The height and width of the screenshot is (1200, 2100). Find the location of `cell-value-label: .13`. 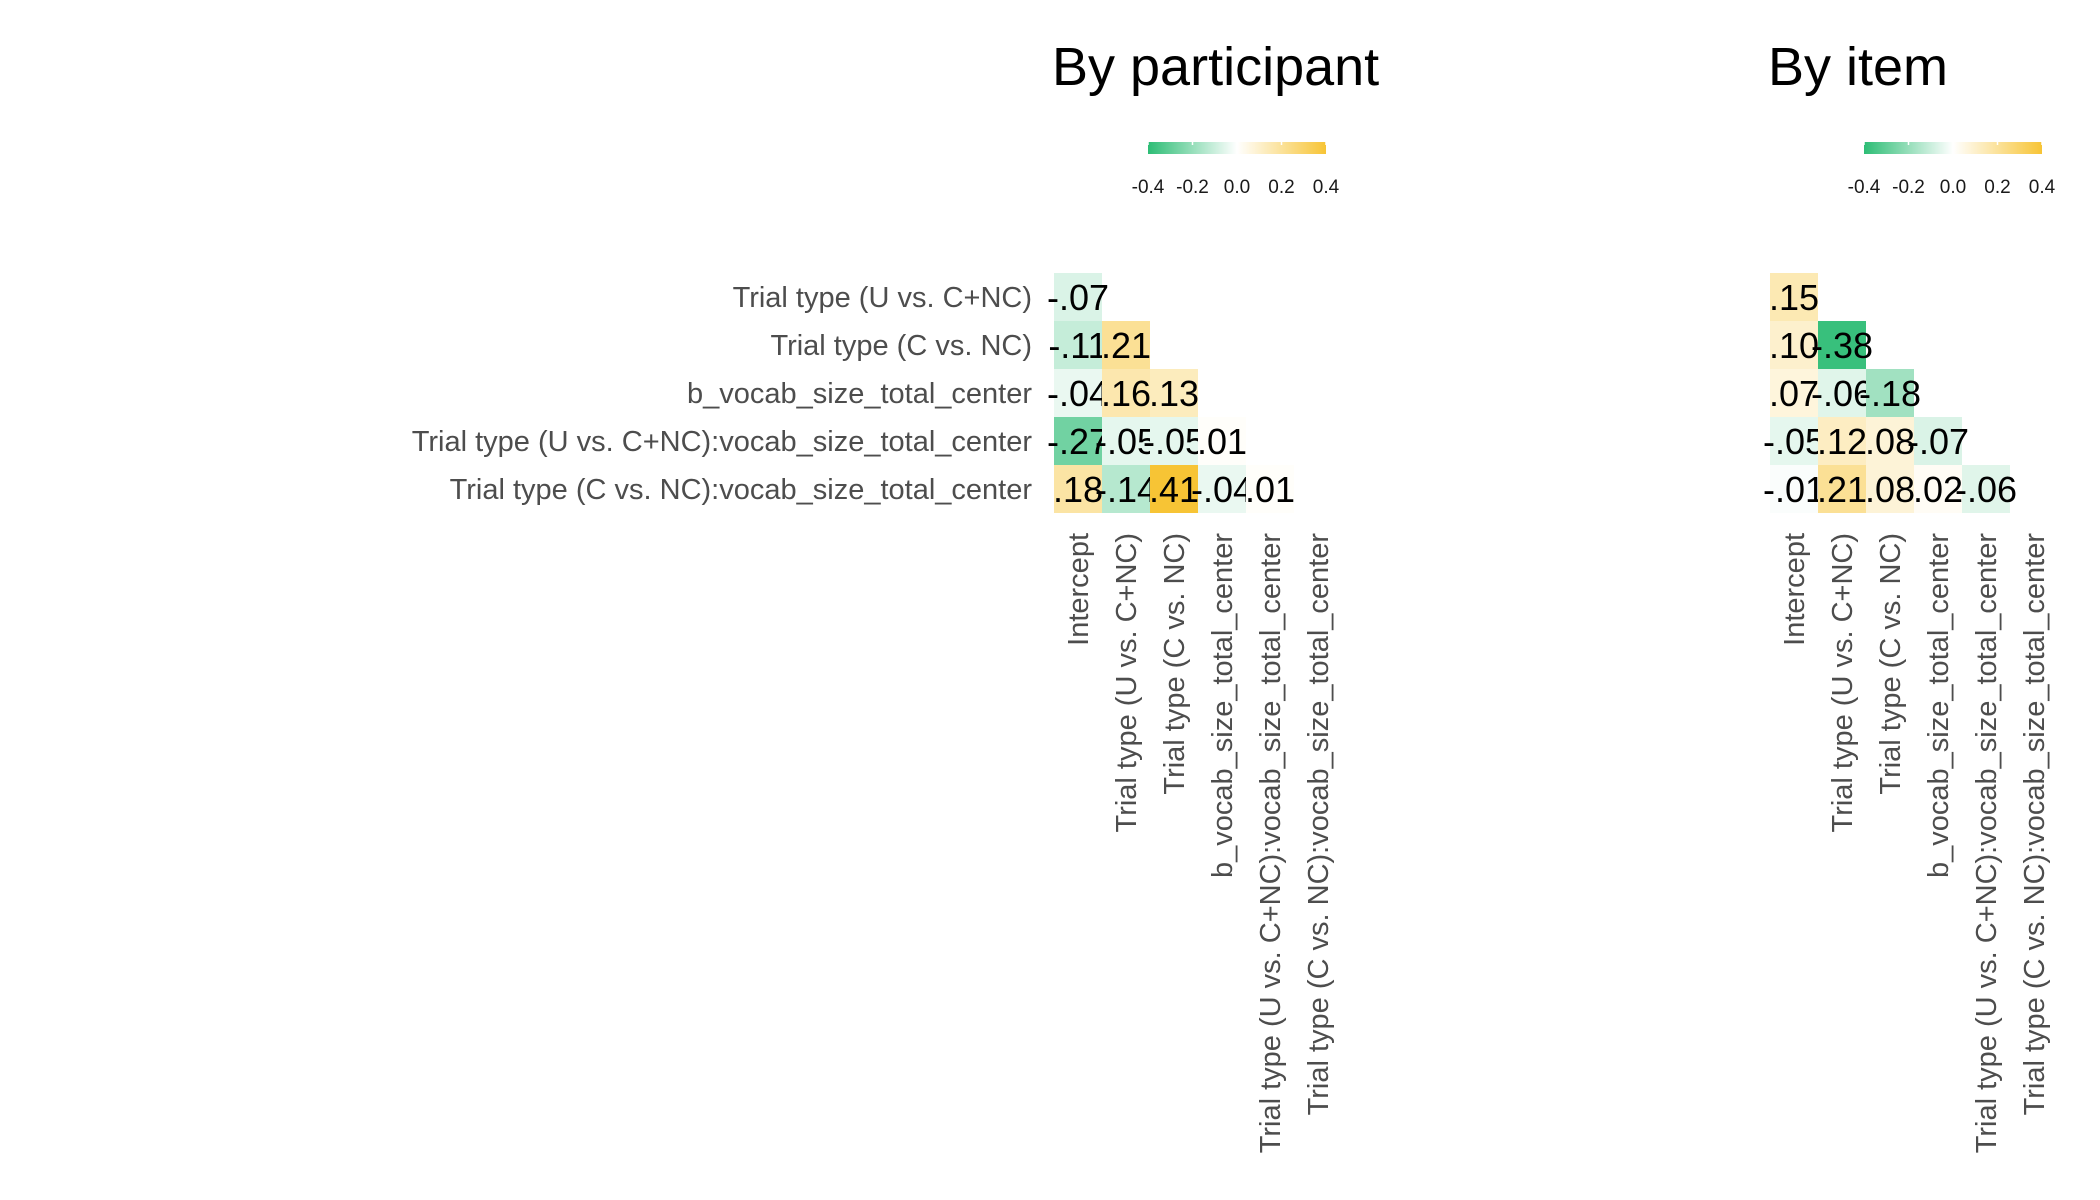

cell-value-label: .13 is located at coordinates (1174, 393).